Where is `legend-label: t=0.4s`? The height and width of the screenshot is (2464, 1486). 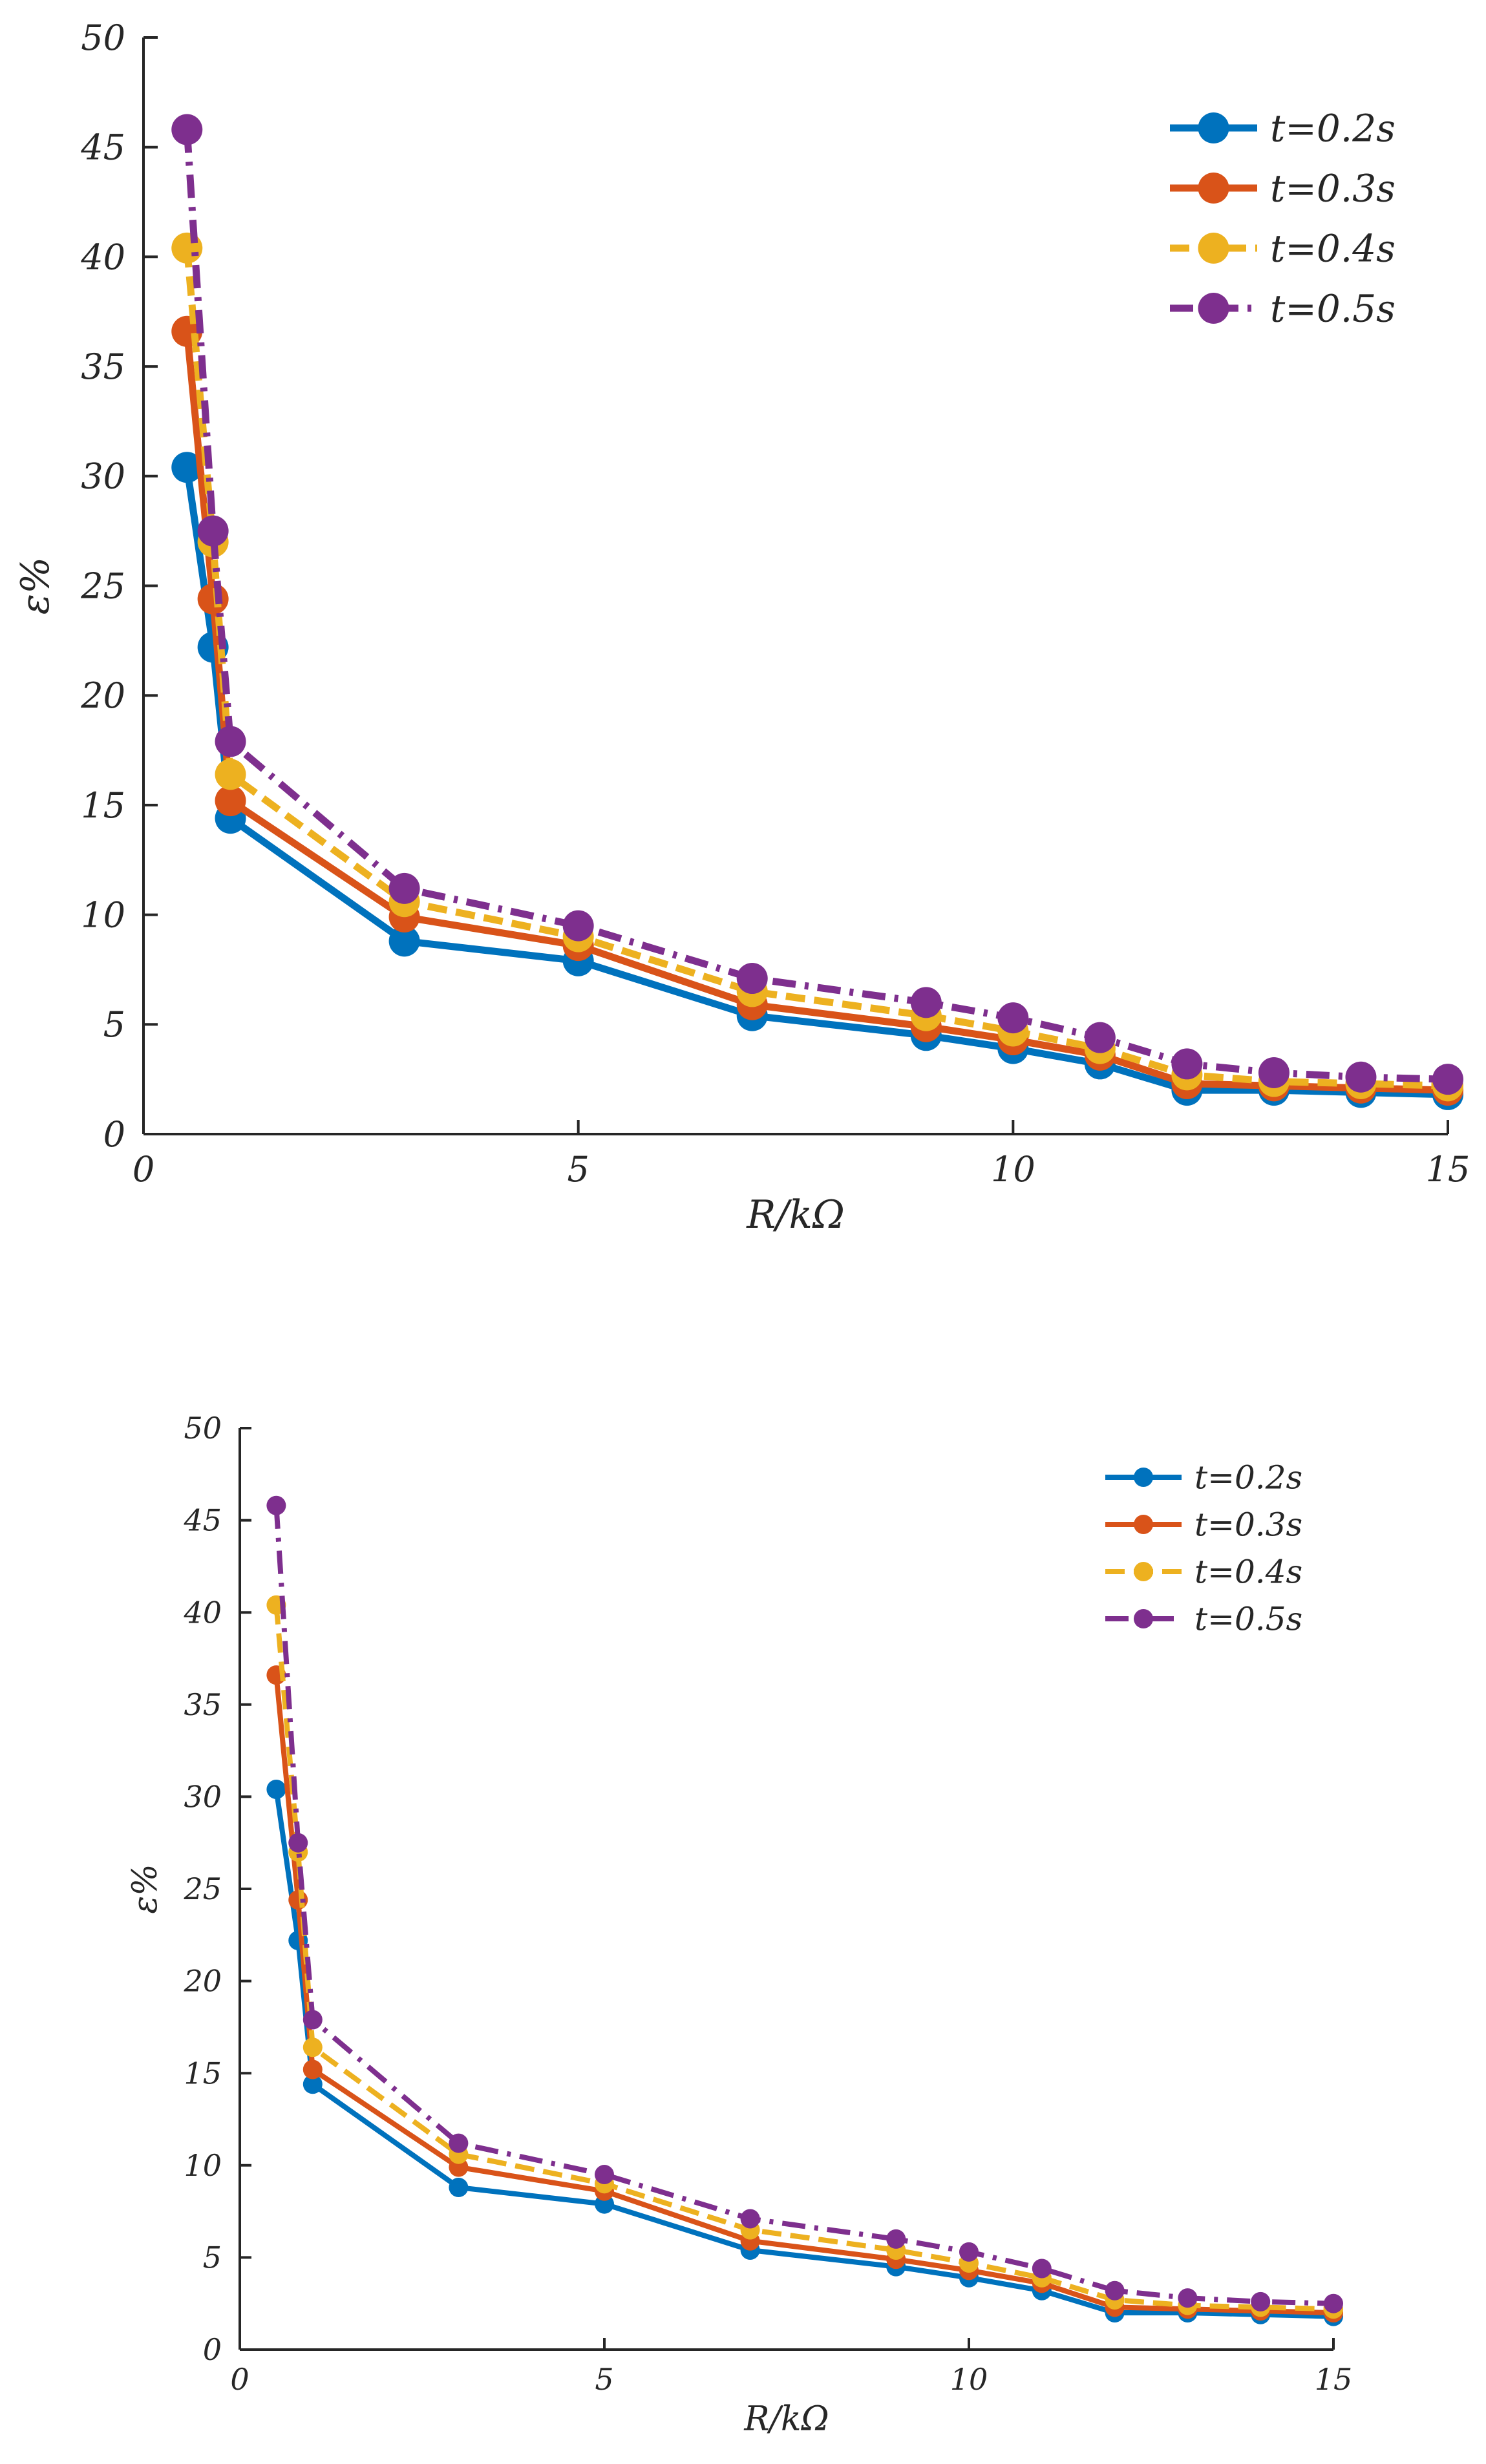
legend-label: t=0.4s is located at coordinates (1248, 1572).